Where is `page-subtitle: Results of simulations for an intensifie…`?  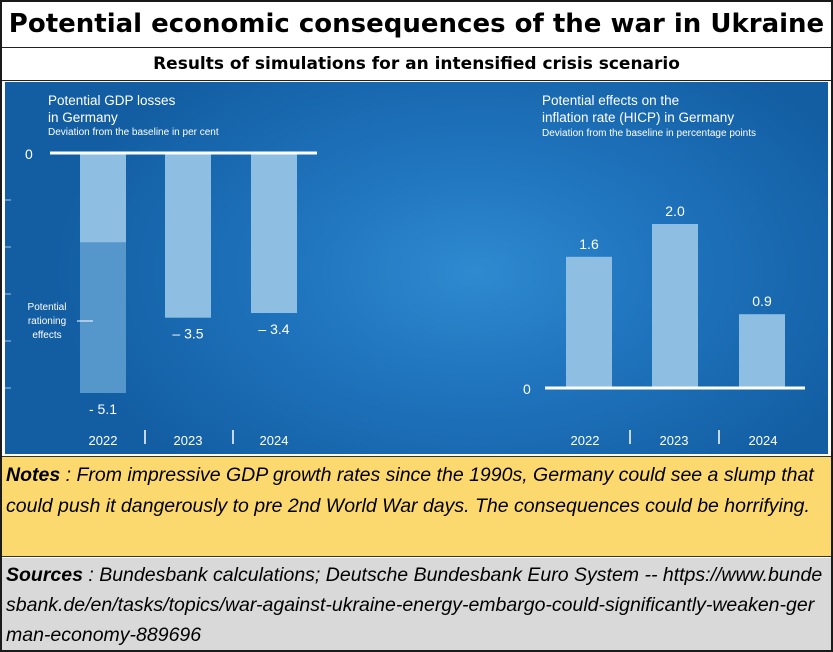 page-subtitle: Results of simulations for an intensifie… is located at coordinates (416, 64).